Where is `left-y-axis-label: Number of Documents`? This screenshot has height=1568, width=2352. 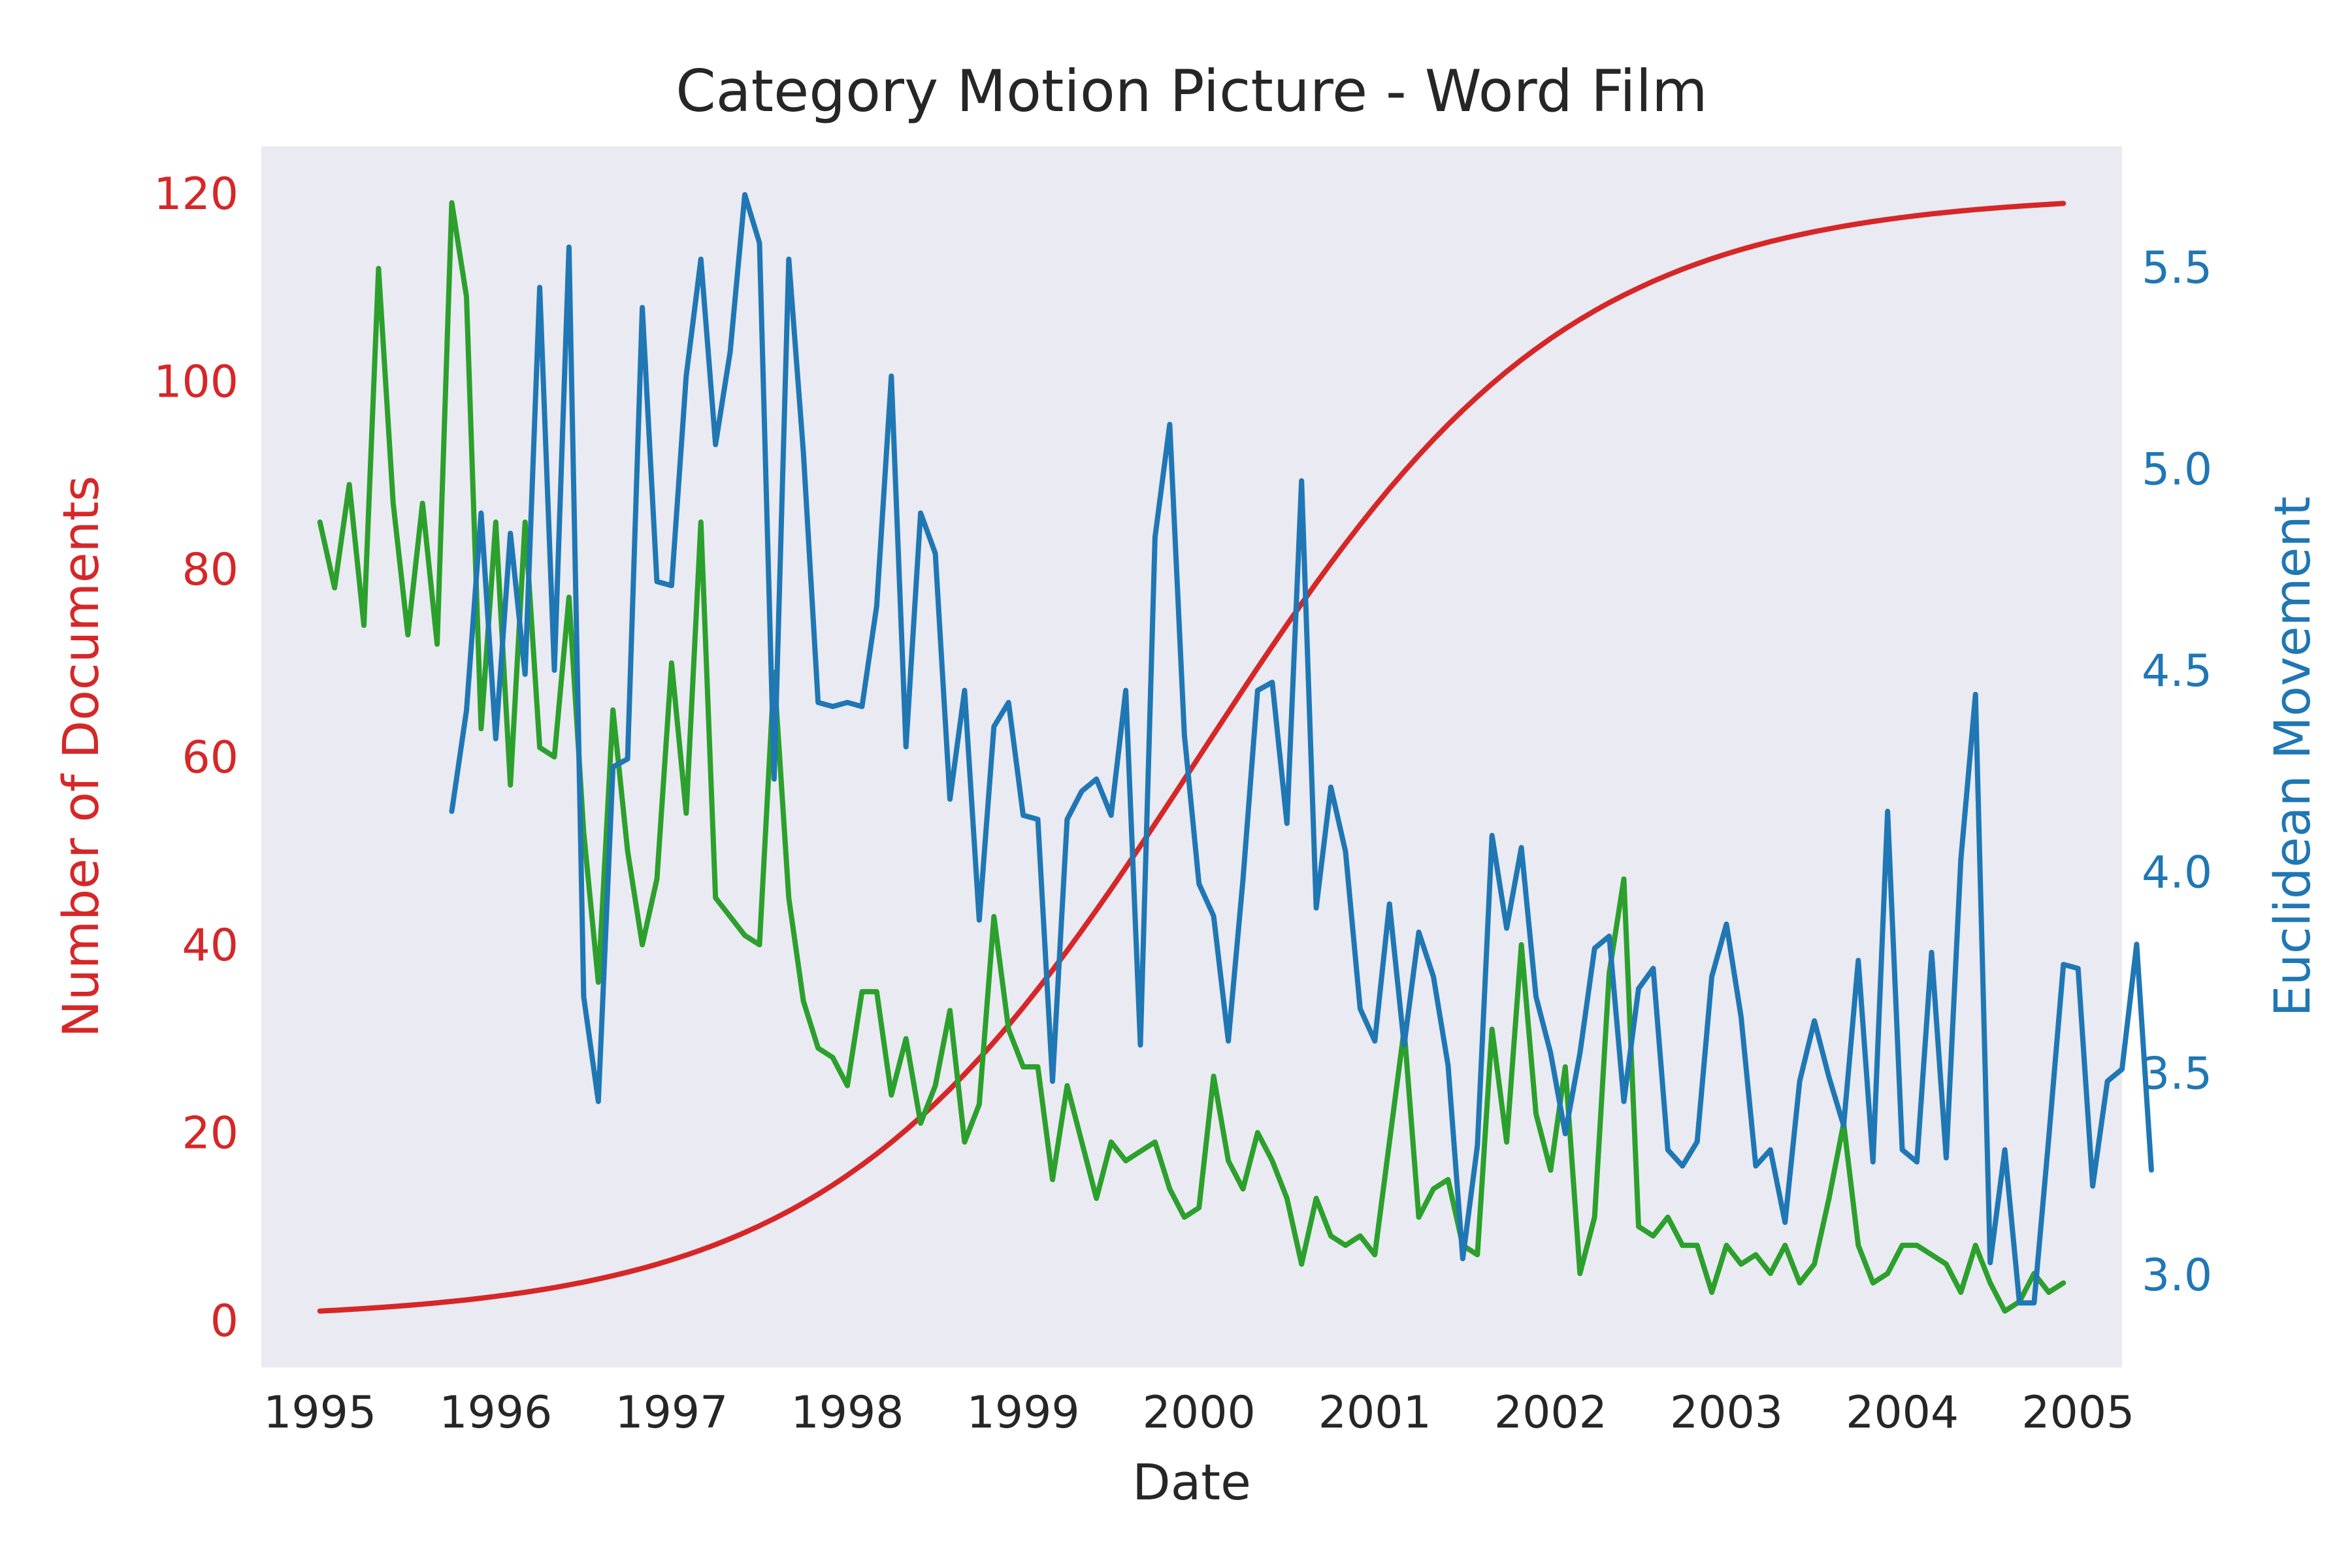 left-y-axis-label: Number of Documents is located at coordinates (81, 756).